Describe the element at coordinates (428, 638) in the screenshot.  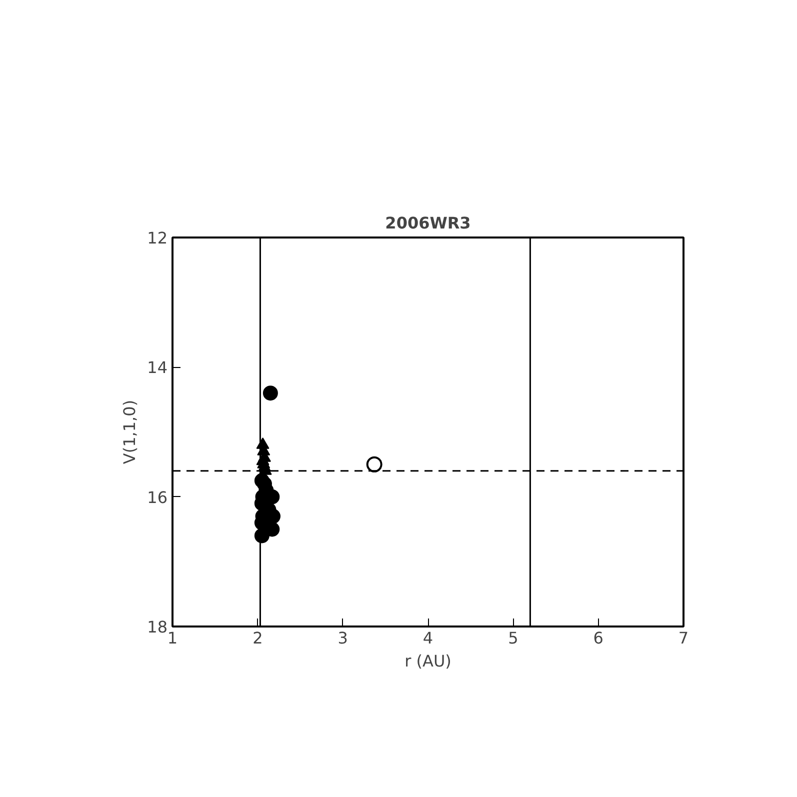
I see `x-tick-label: 4` at that location.